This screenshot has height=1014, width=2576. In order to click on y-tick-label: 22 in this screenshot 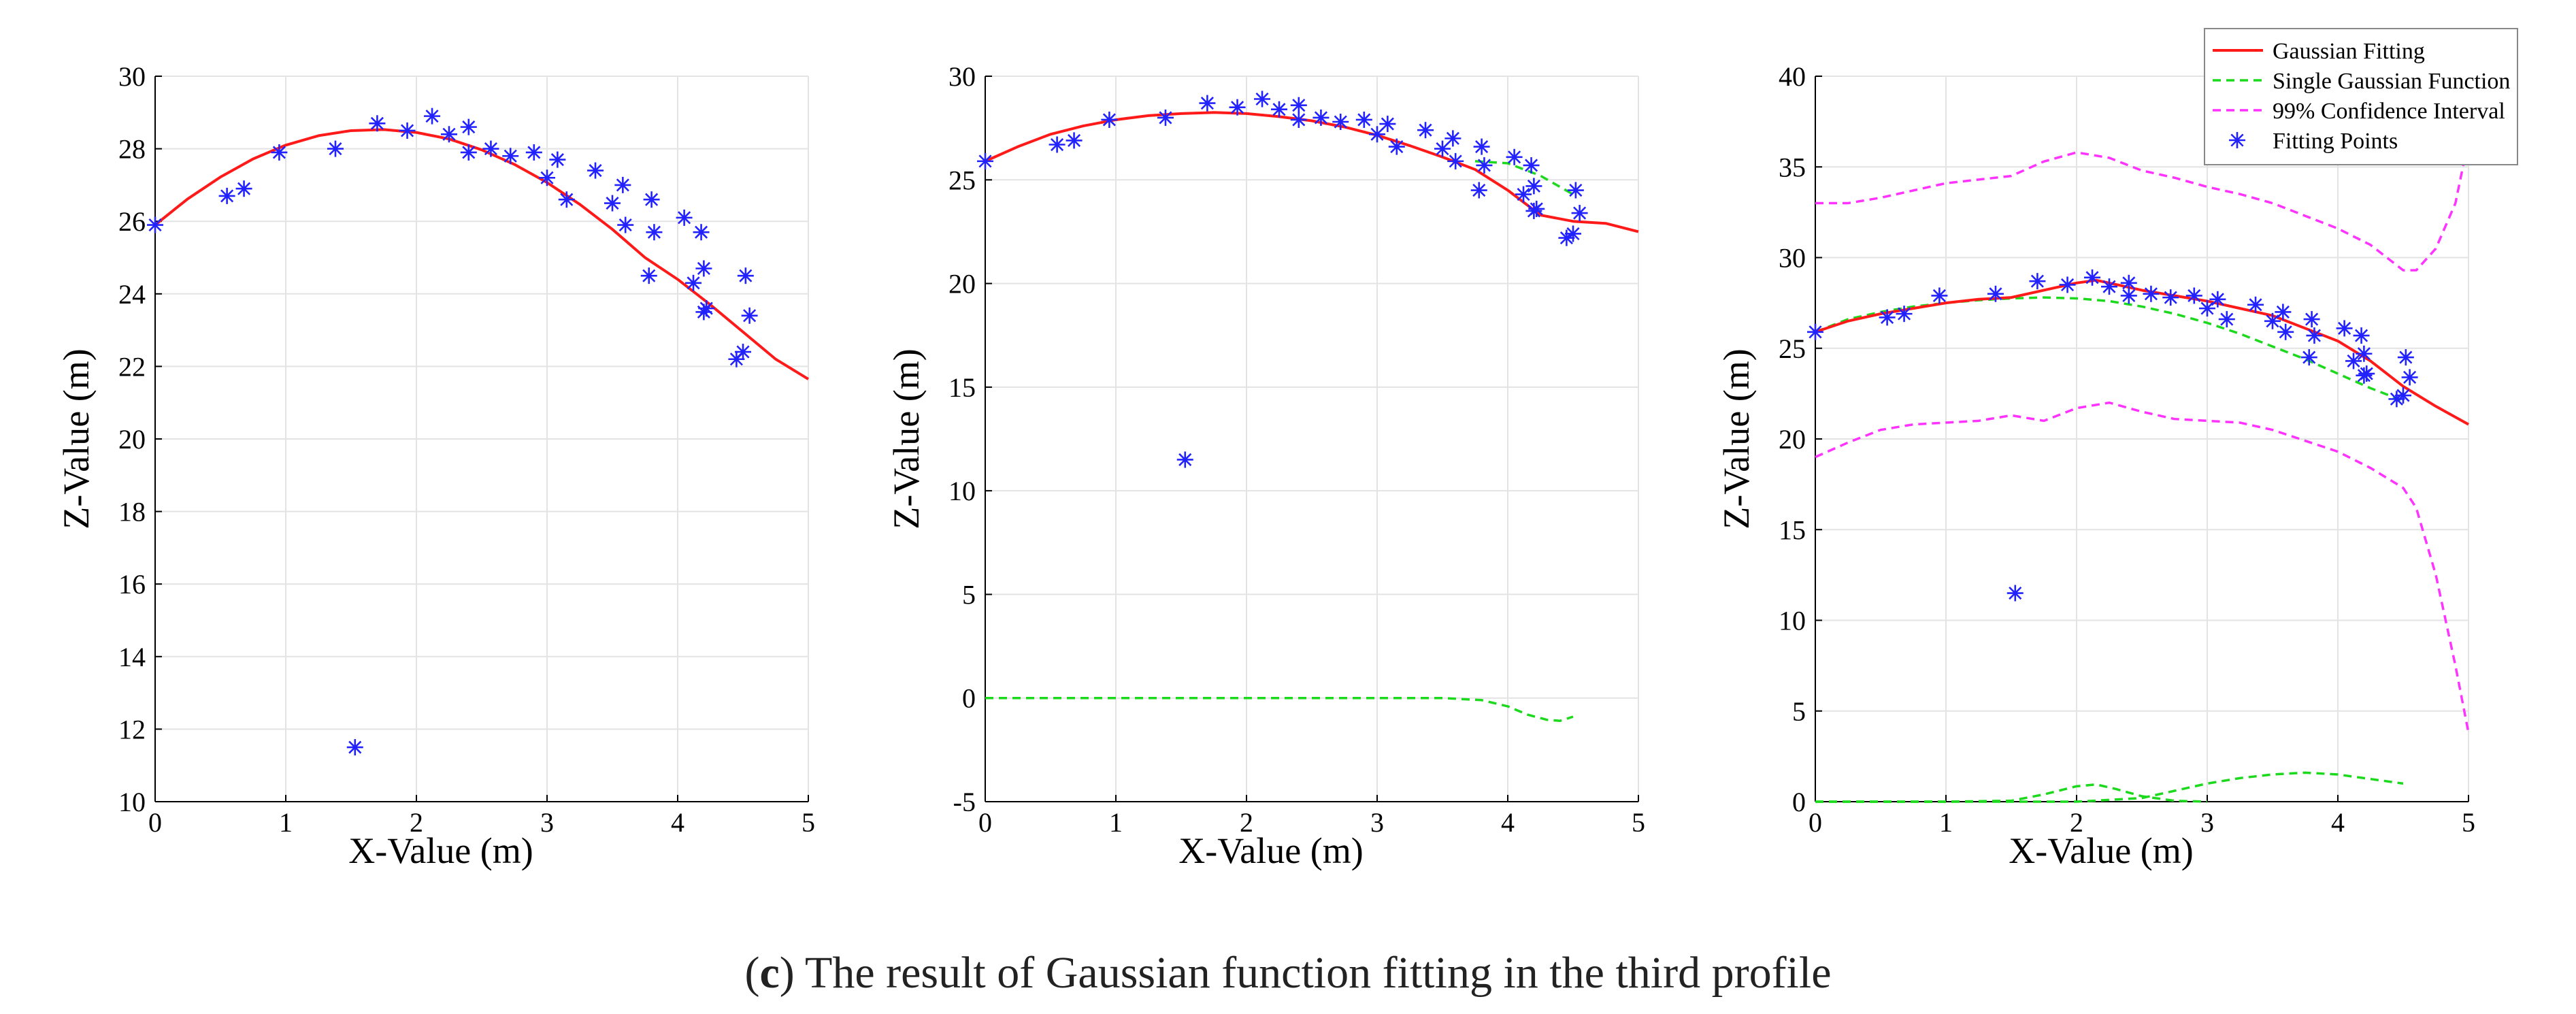, I will do `click(132, 366)`.